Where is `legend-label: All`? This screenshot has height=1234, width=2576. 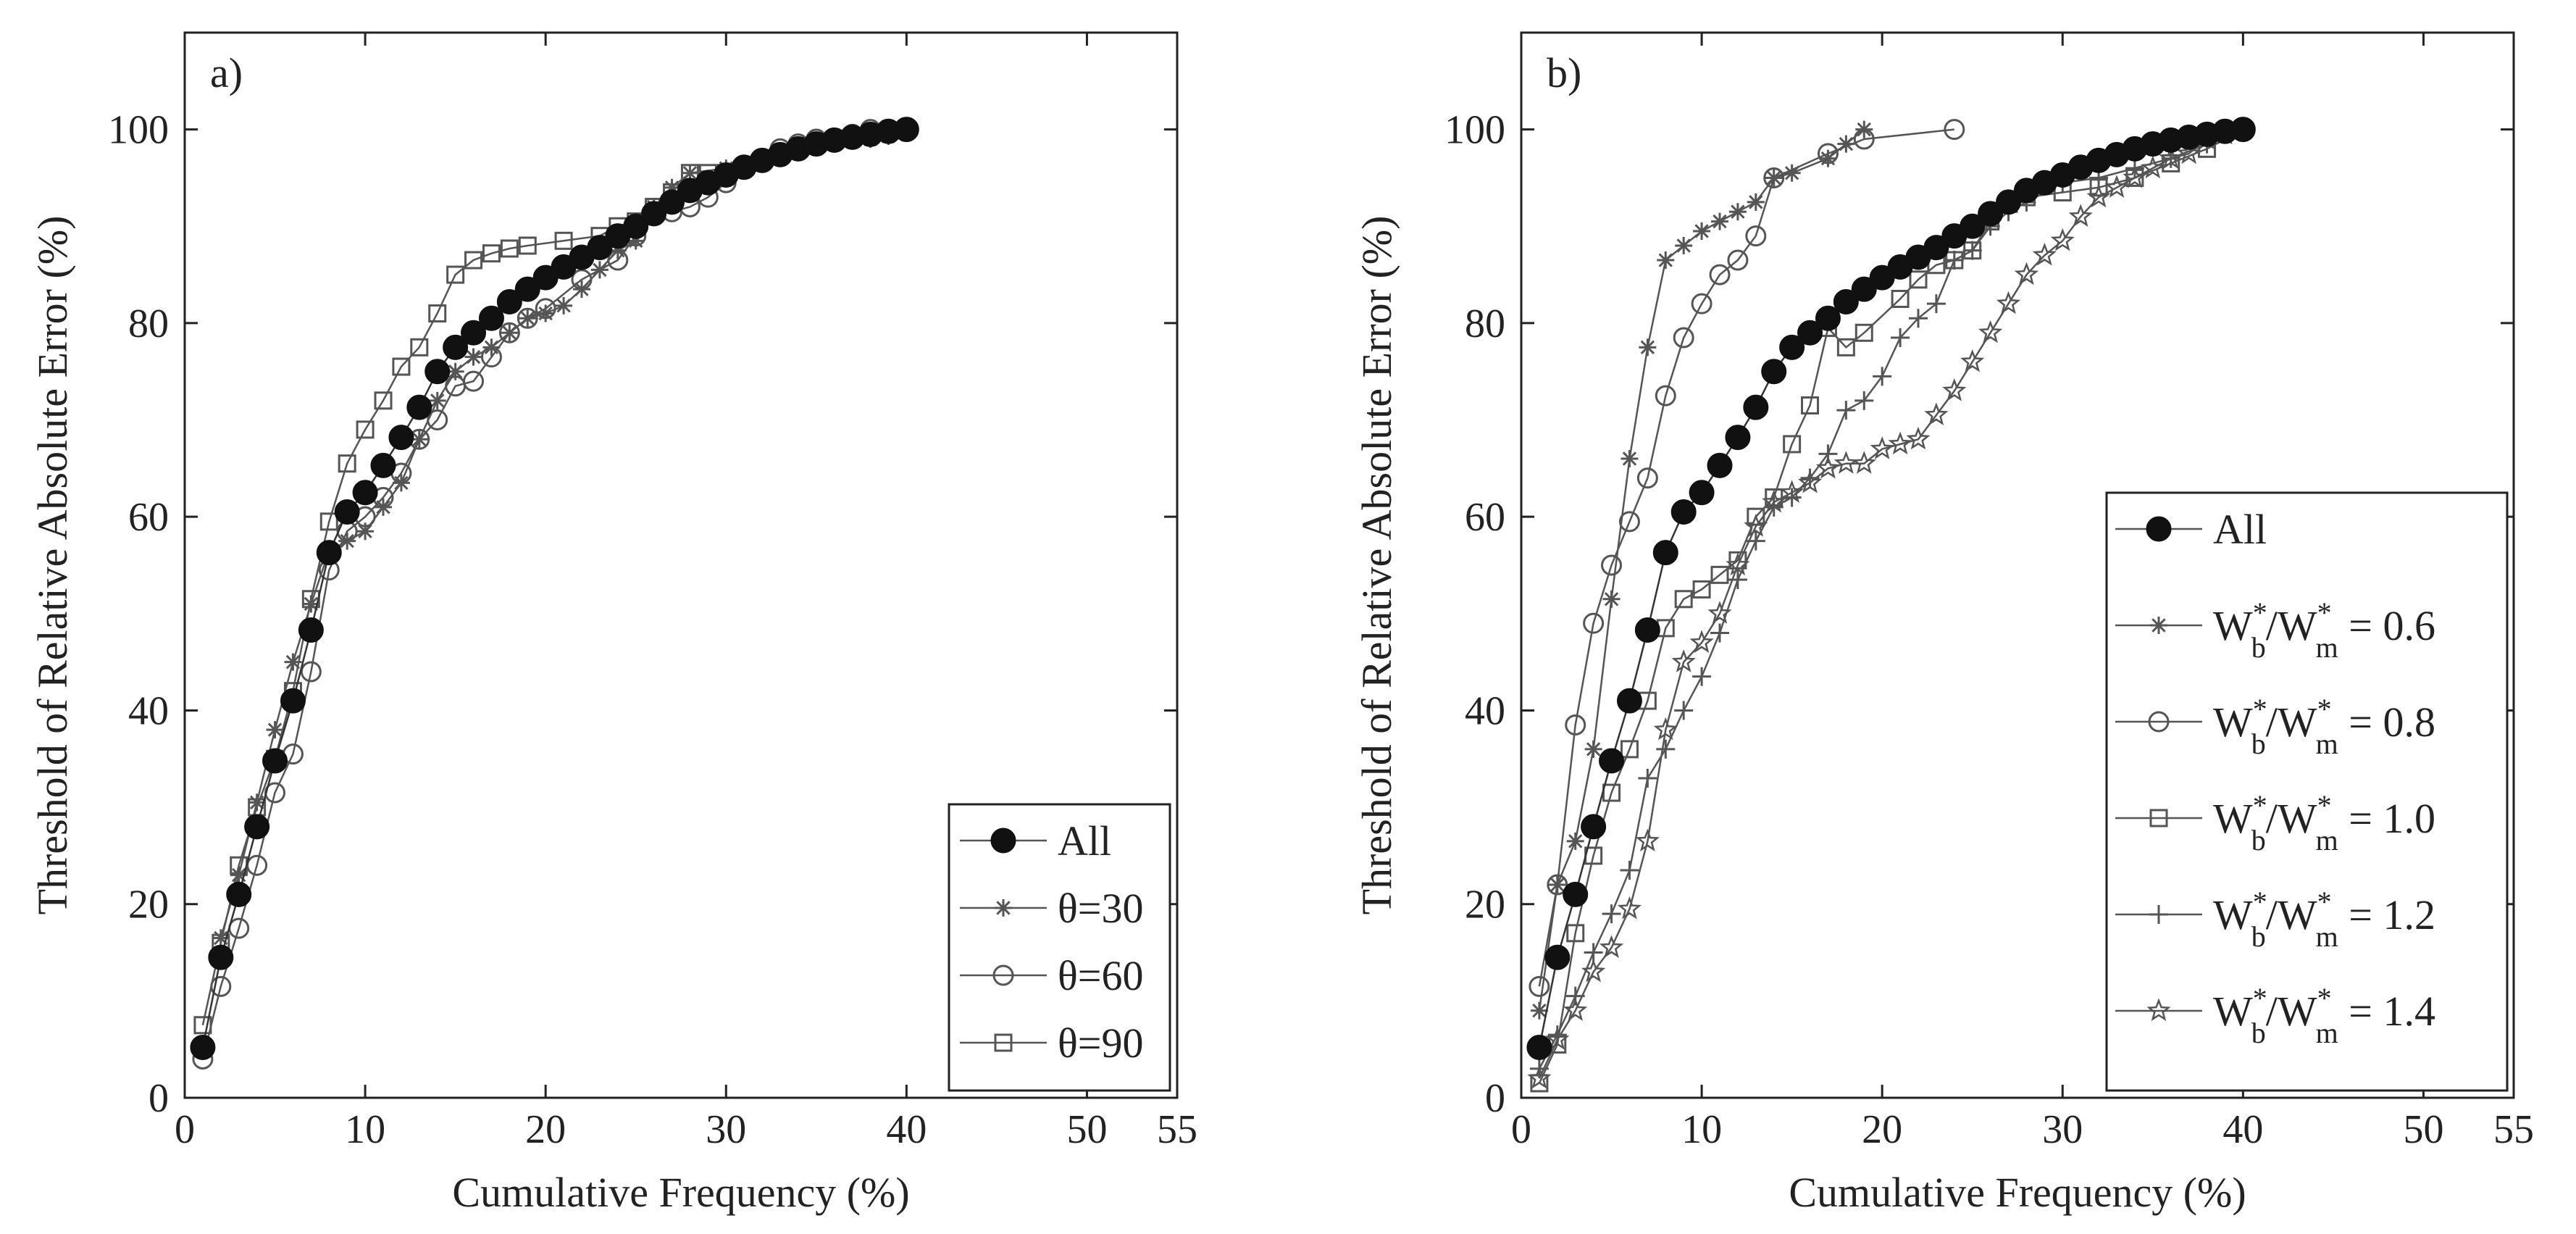 legend-label: All is located at coordinates (2240, 529).